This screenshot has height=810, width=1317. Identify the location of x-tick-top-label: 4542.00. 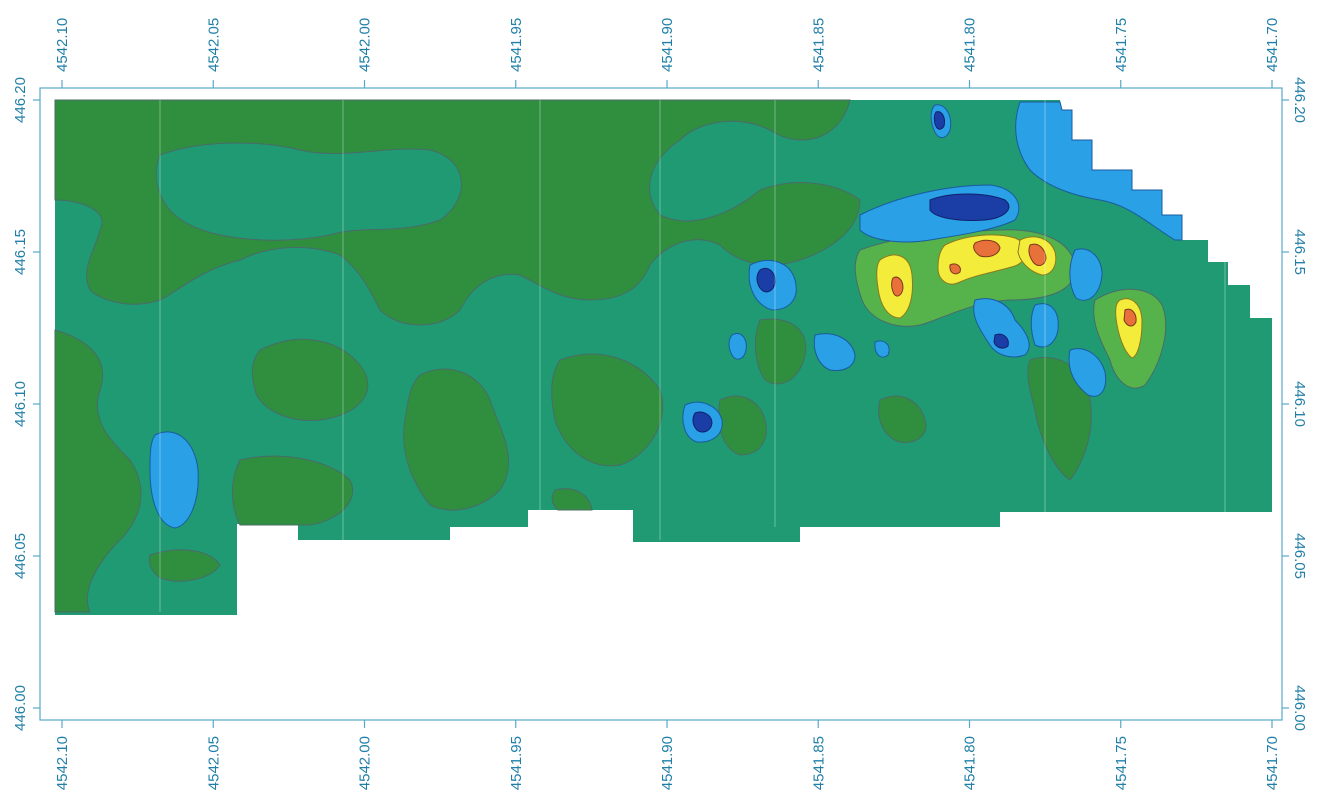
(365, 45).